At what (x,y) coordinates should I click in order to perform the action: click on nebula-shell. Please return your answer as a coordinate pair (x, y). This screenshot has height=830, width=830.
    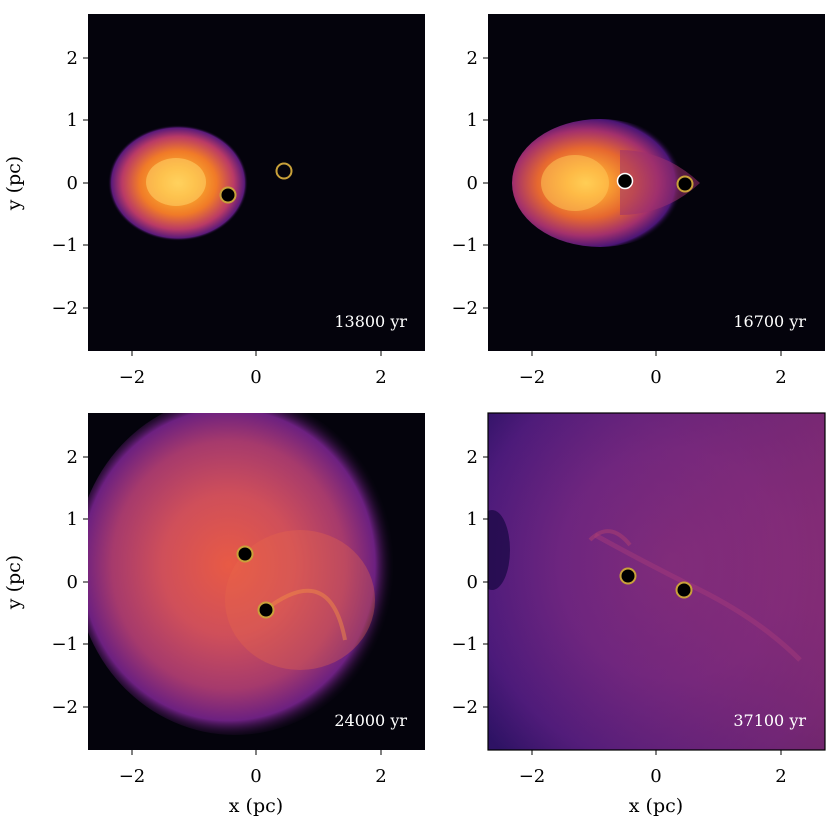
    Looking at the image, I should click on (300, 600).